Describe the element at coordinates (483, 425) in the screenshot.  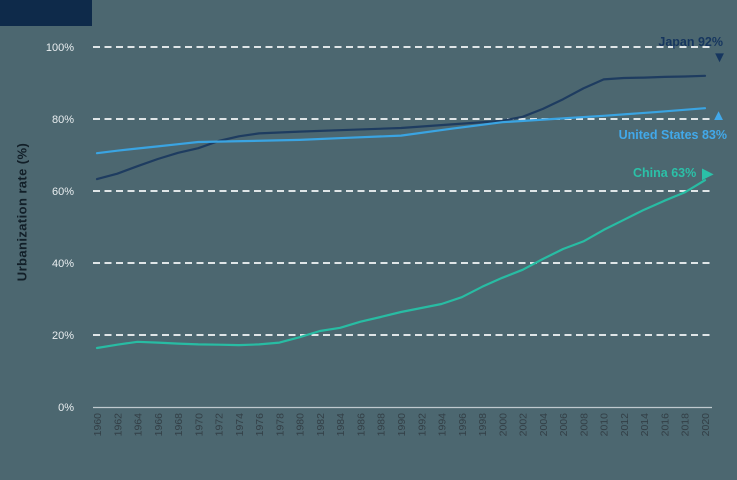
I see `x-tick-label: 1998` at that location.